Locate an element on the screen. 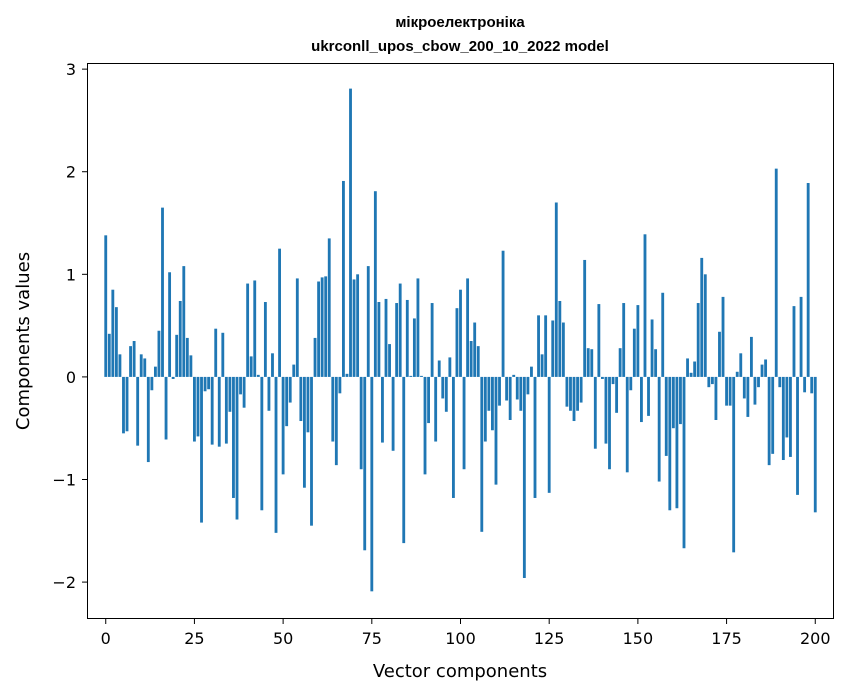  x-tick-label: 175 is located at coordinates (726, 638).